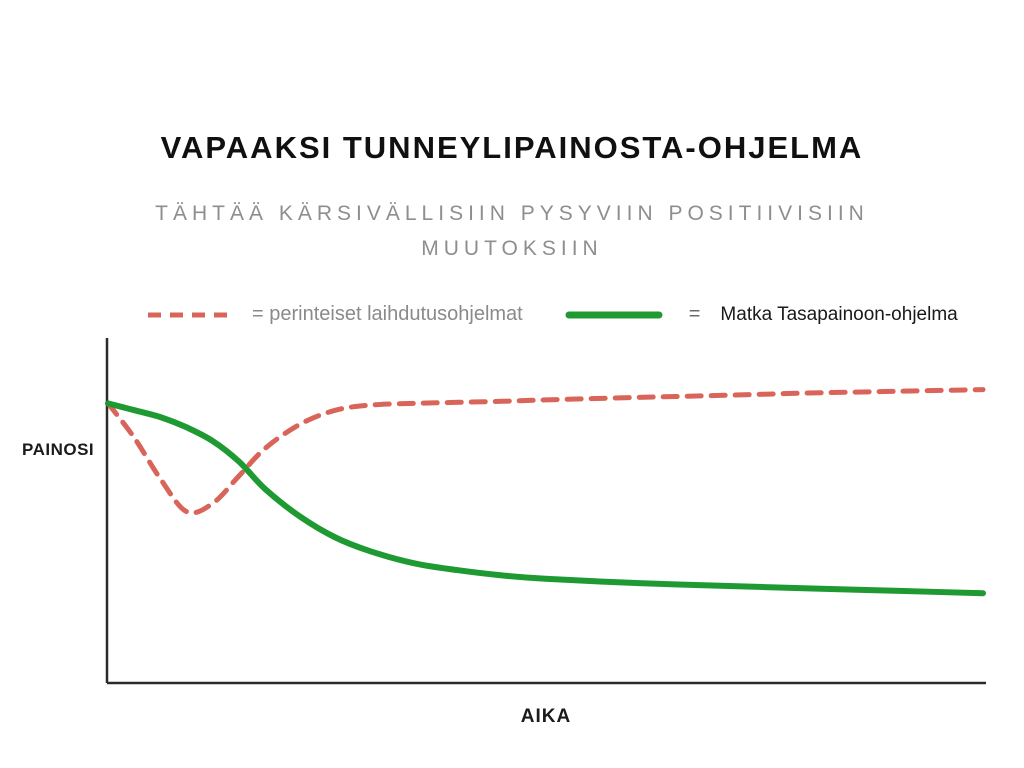 This screenshot has height=768, width=1024. I want to click on legend-equals-sign: =, so click(694, 314).